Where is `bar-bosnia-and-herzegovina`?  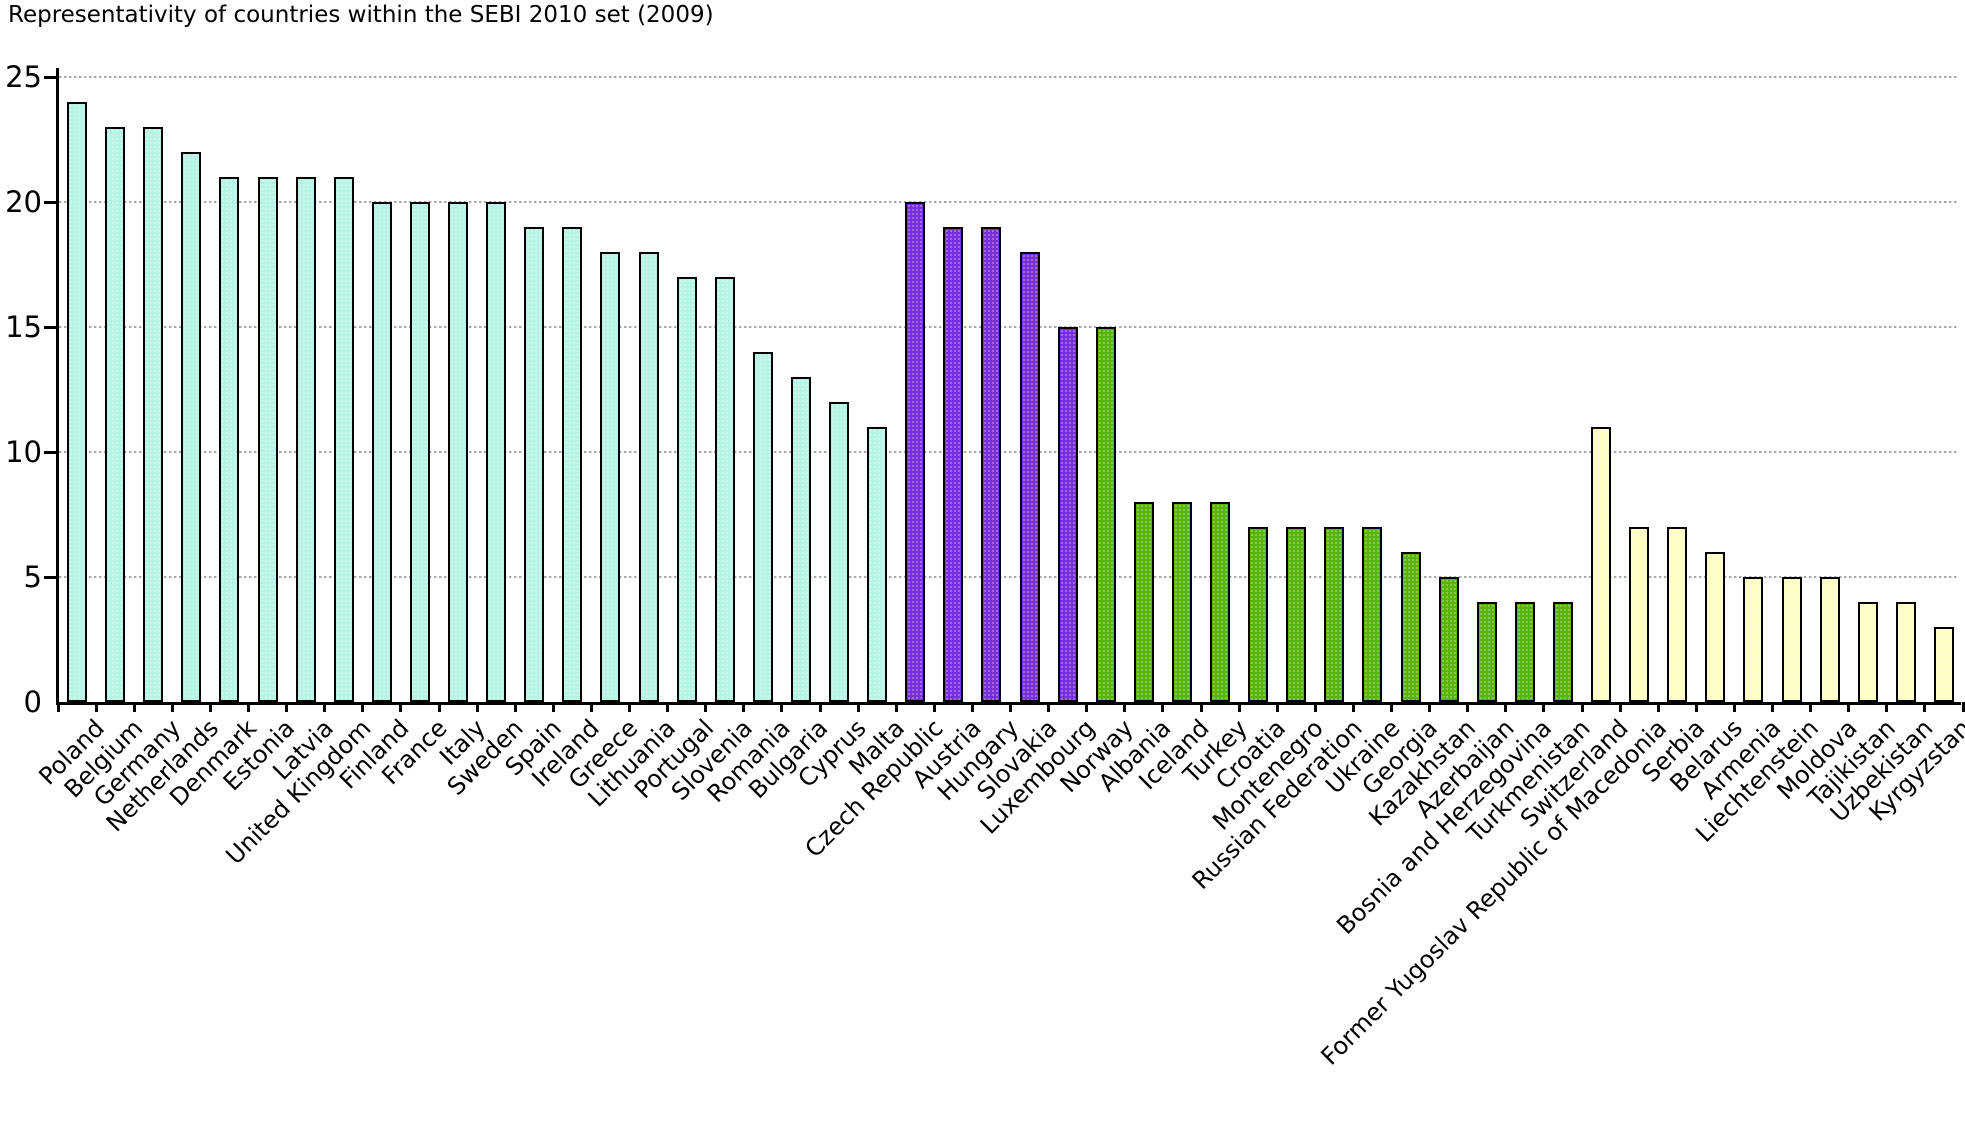 bar-bosnia-and-herzegovina is located at coordinates (1524, 652).